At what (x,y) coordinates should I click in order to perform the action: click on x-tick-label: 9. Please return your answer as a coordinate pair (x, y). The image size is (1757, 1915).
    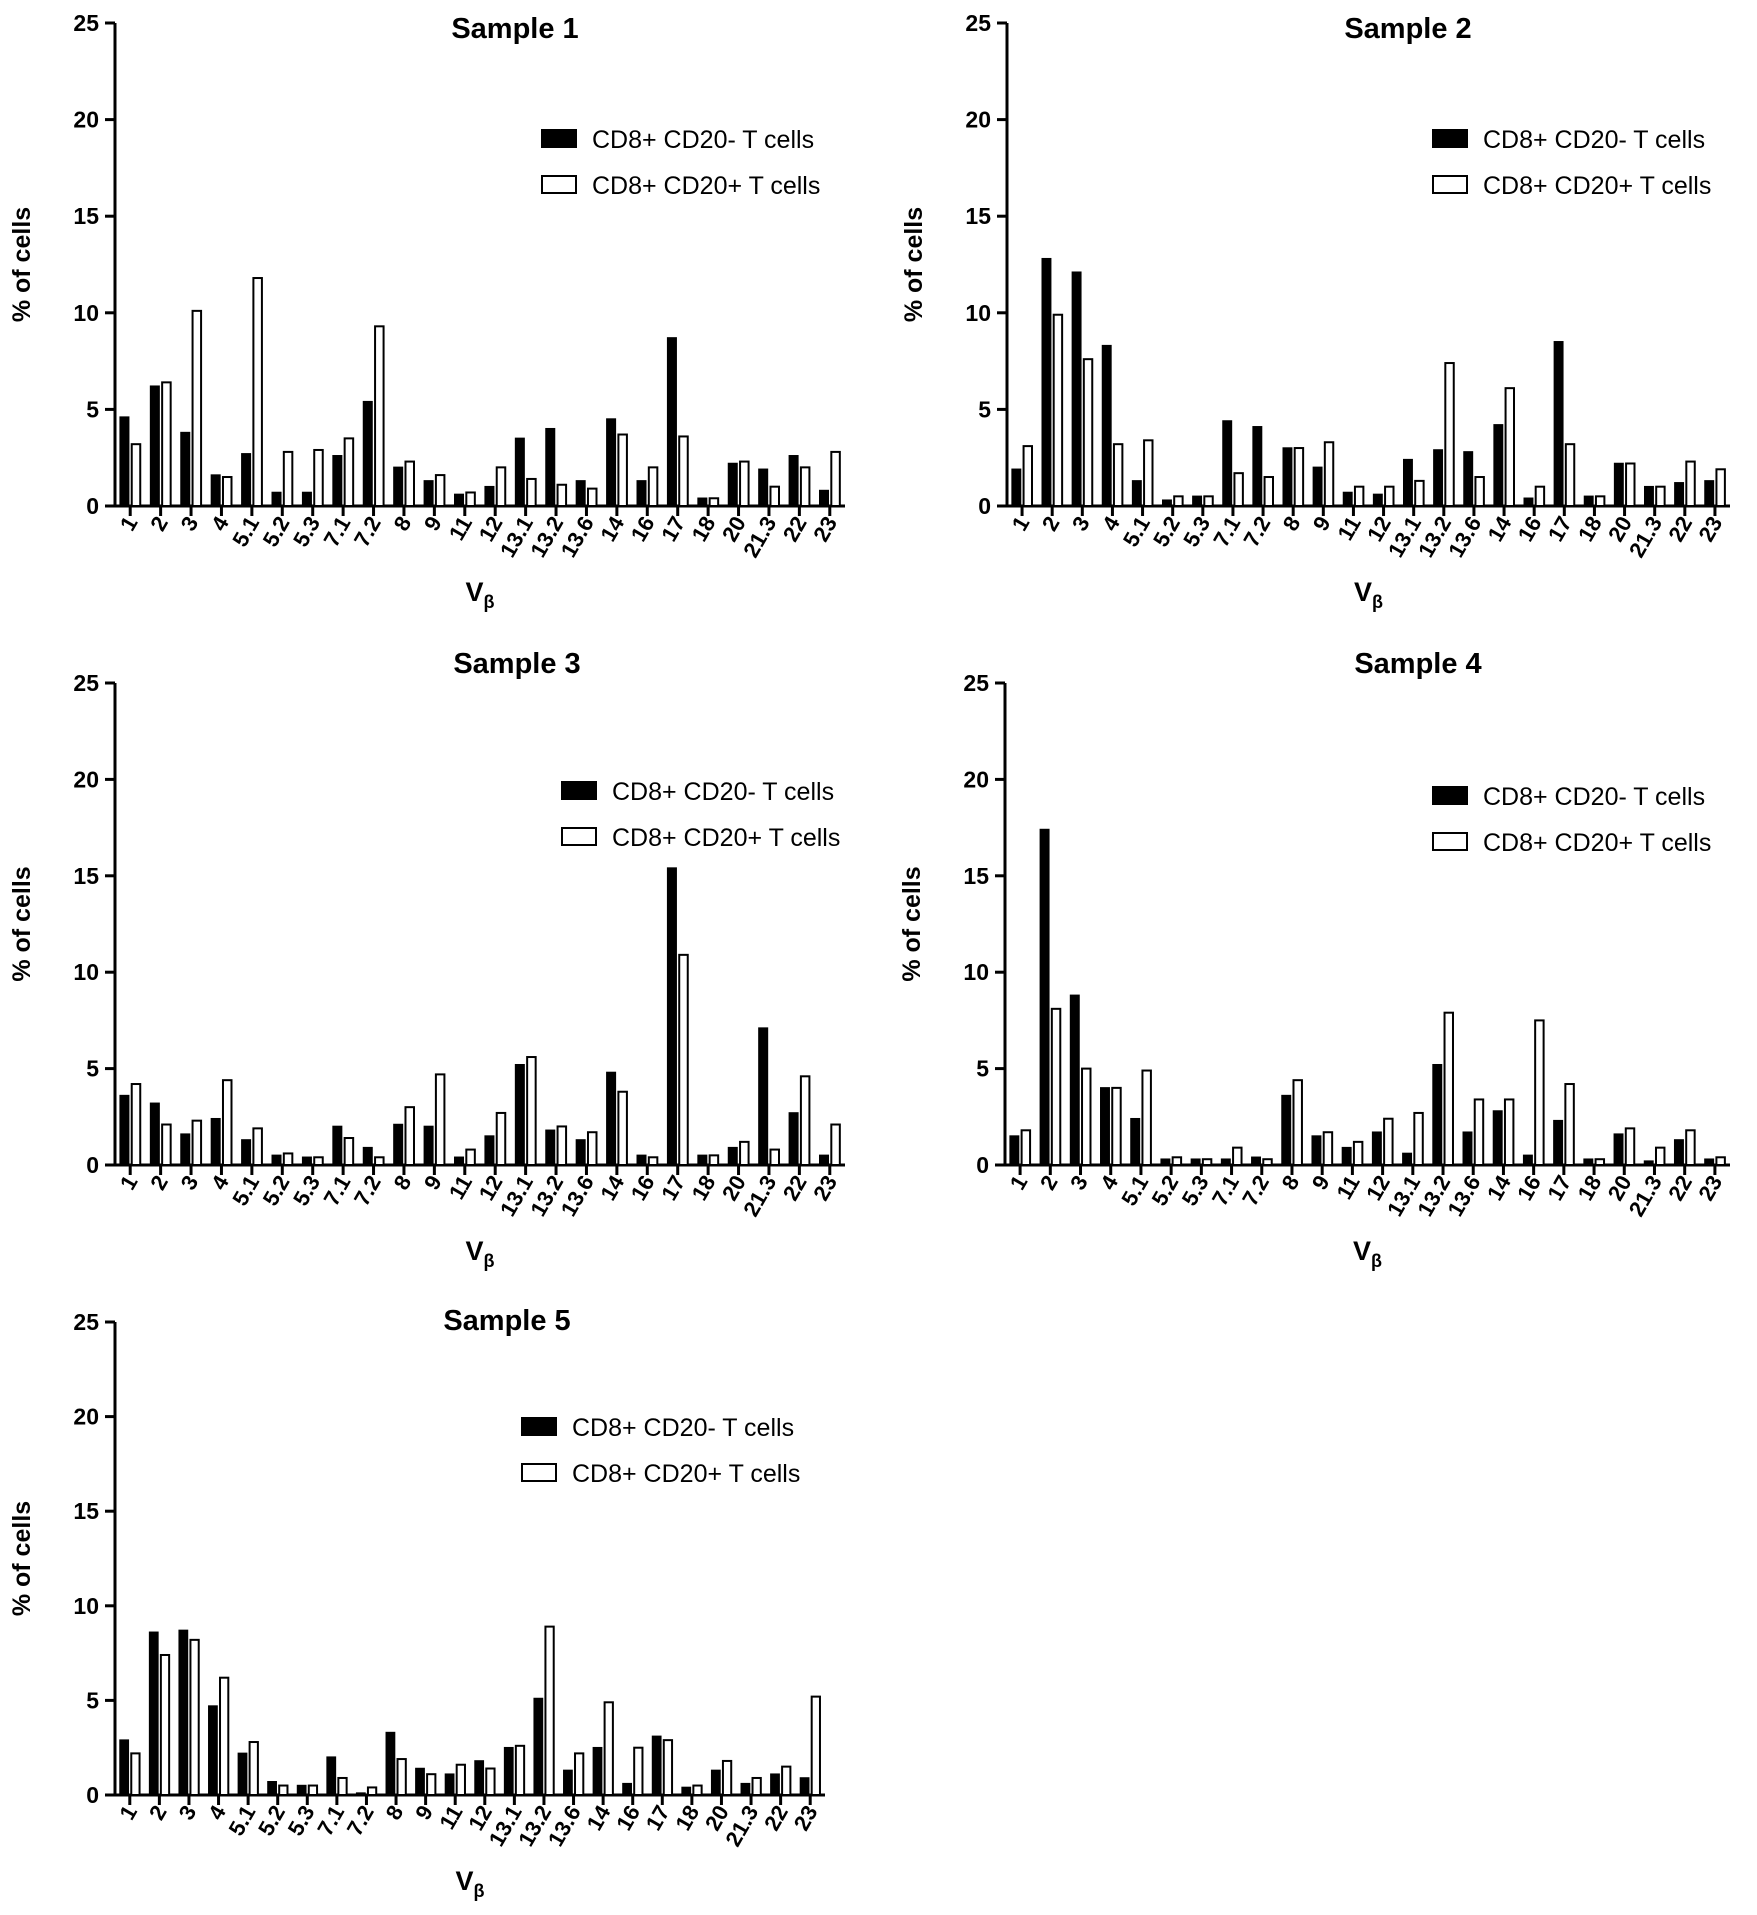
    Looking at the image, I should click on (1321, 1182).